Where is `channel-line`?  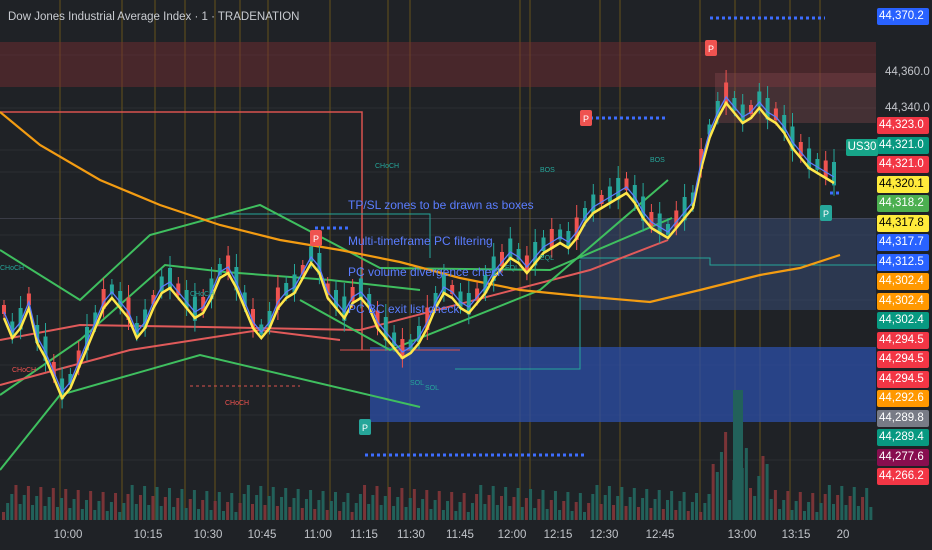 channel-line is located at coordinates (334, 290).